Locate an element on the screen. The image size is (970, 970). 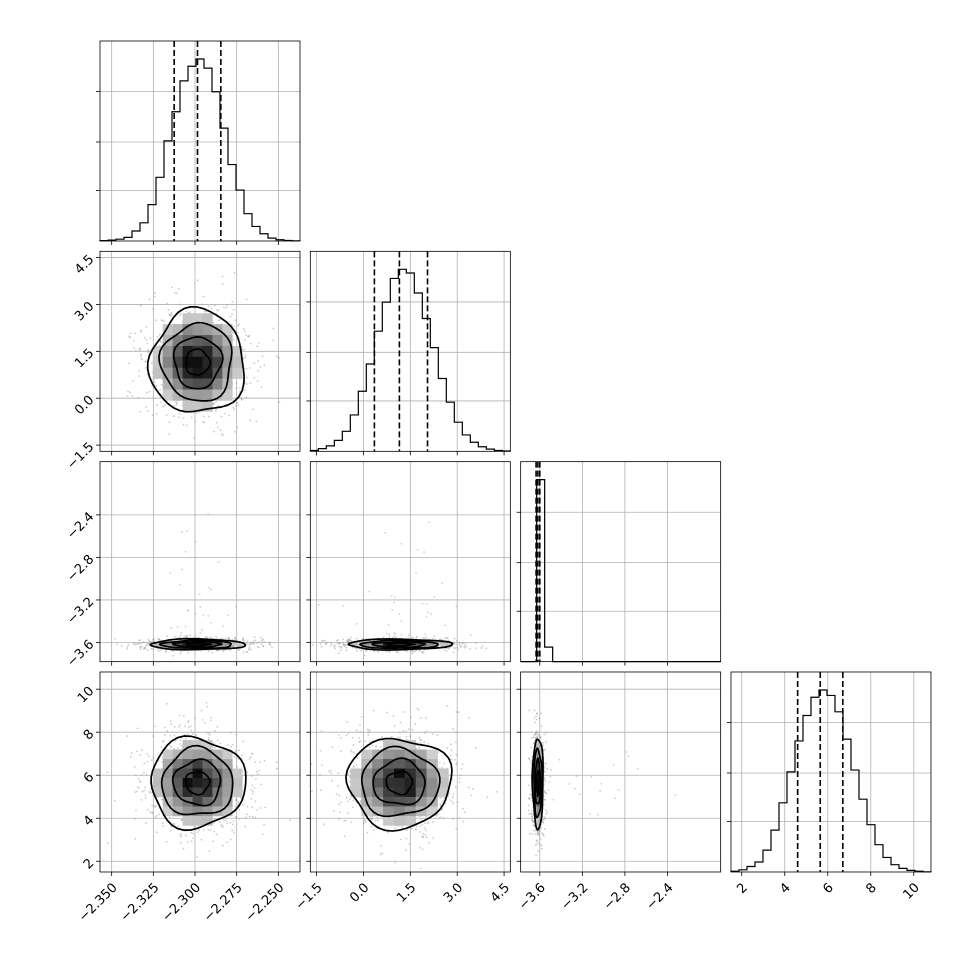
scatter-points is located at coordinates (193, 585).